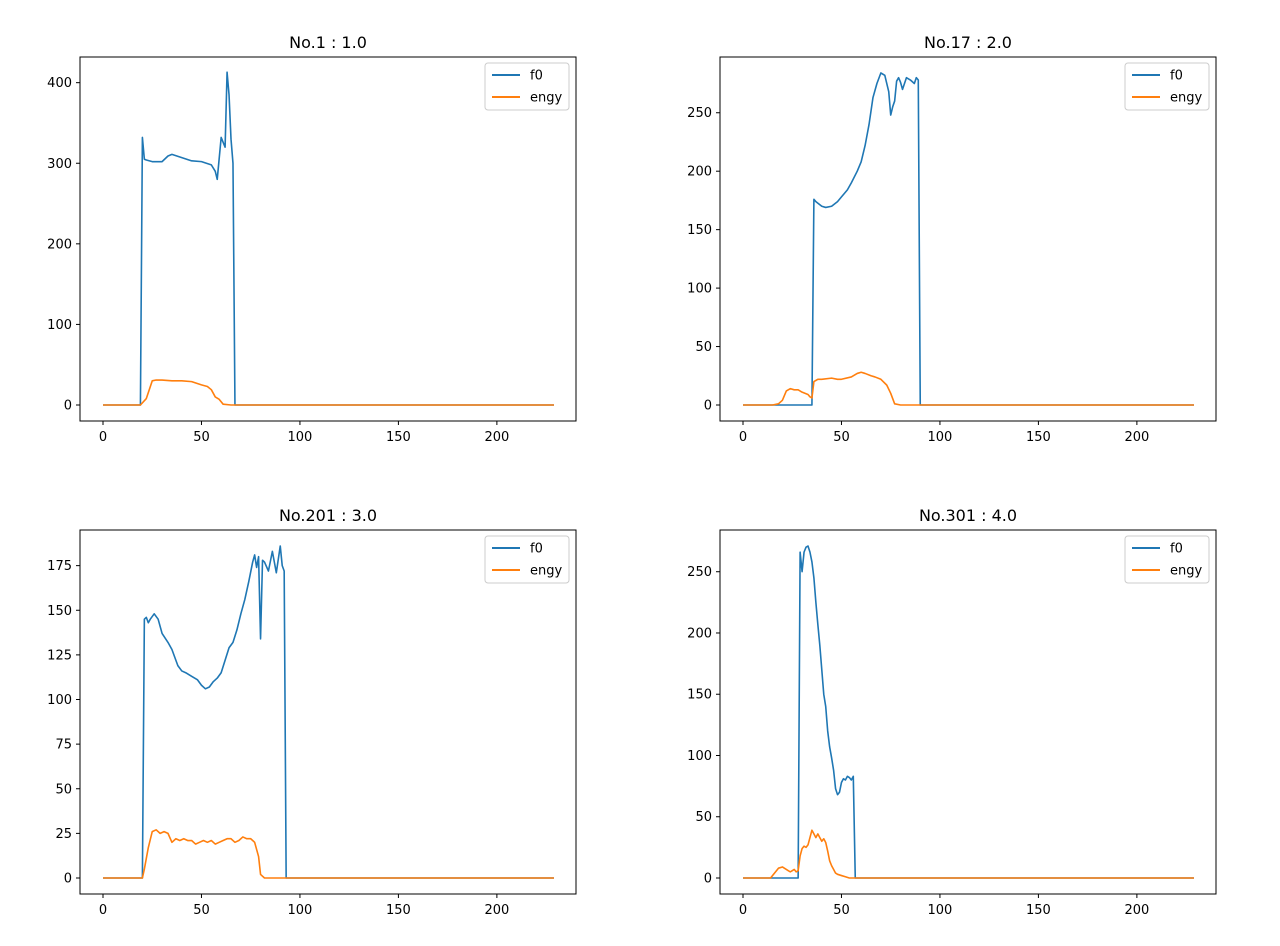 Image resolution: width=1280 pixels, height=946 pixels. I want to click on y-tick-label: 300, so click(59, 164).